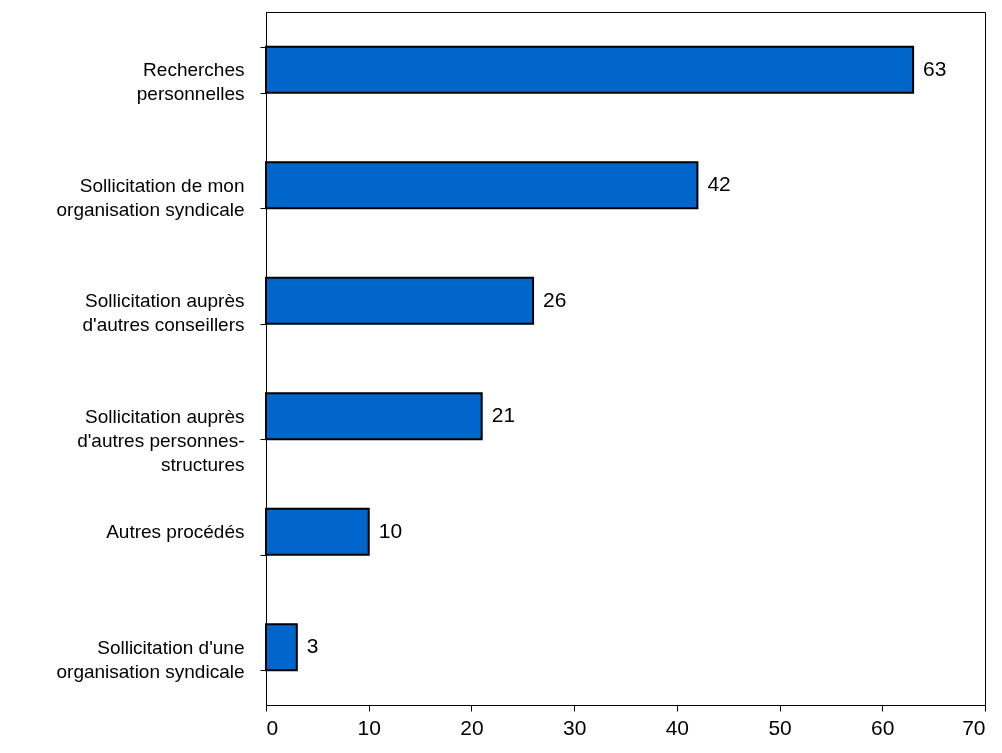  What do you see at coordinates (175, 532) in the screenshot?
I see `y-tick-label: Autres procédés` at bounding box center [175, 532].